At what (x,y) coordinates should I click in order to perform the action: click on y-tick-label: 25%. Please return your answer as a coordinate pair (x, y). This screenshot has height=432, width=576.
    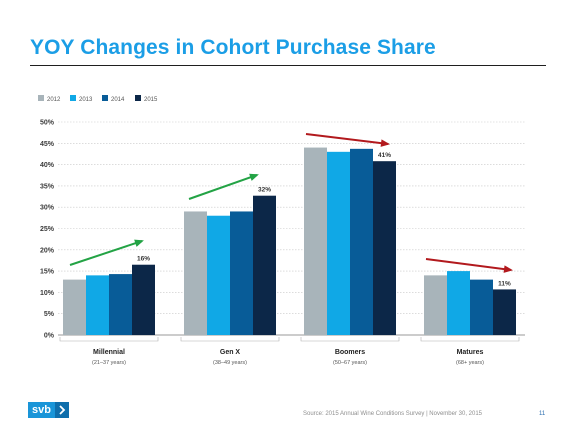
    Looking at the image, I should click on (47, 229).